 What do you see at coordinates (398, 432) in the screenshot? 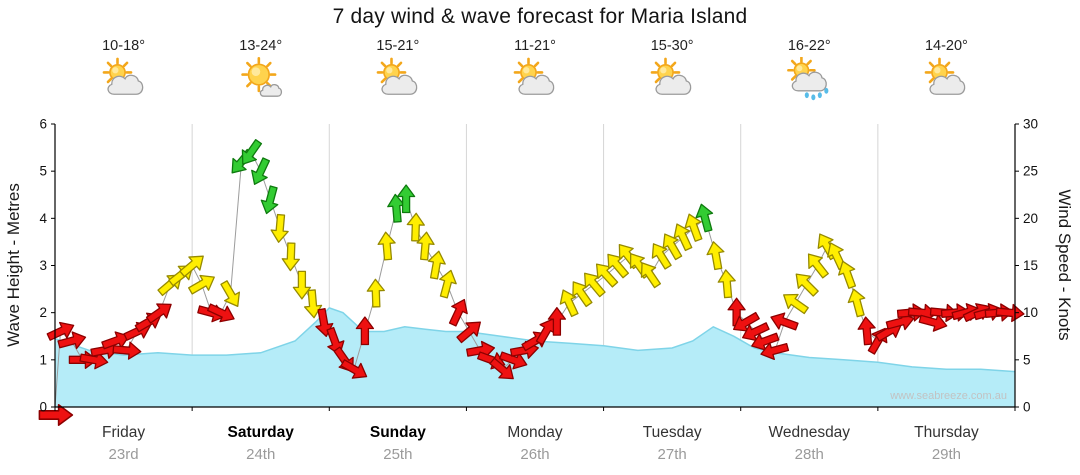
I see `day-name-label: Sunday` at bounding box center [398, 432].